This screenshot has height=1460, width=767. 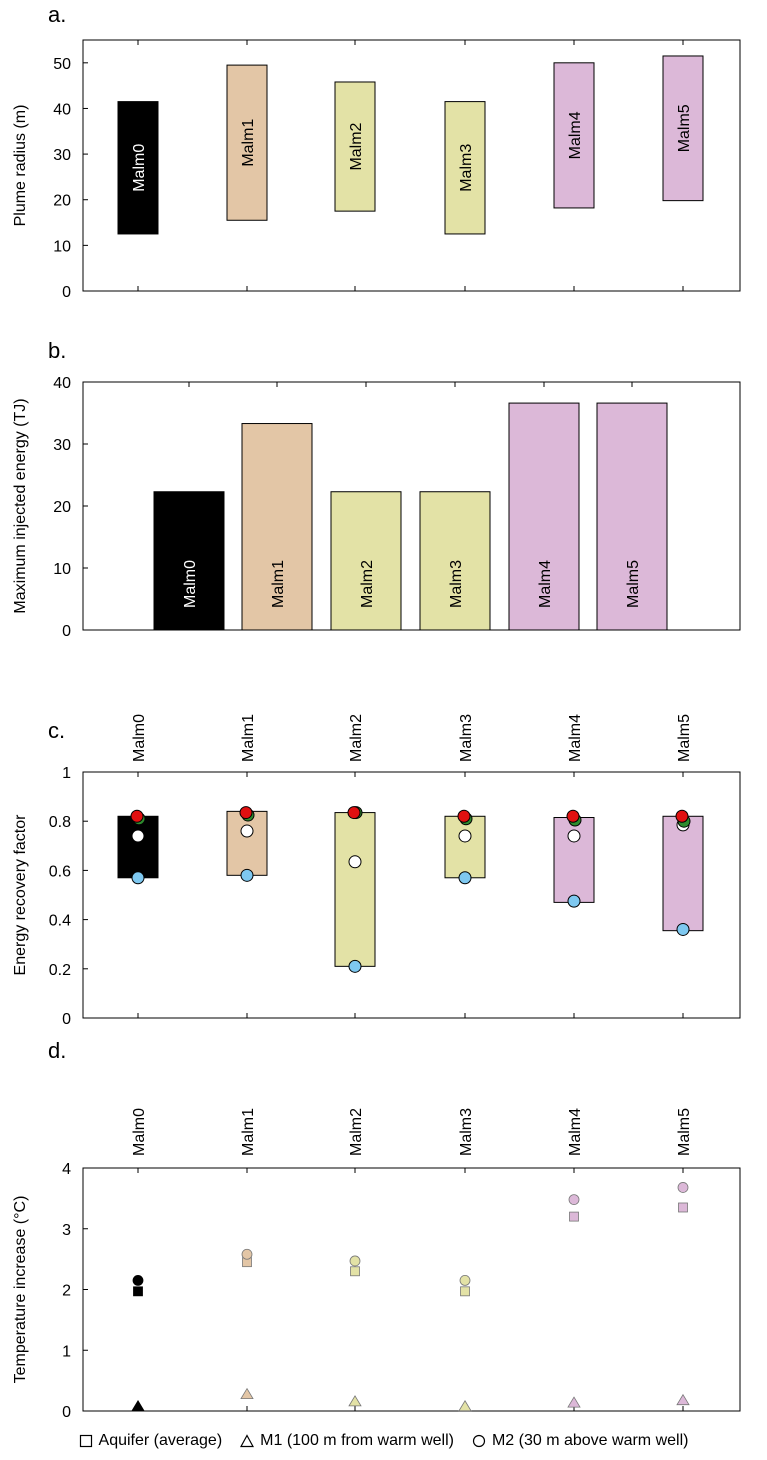 I want to click on bar-label: Malm1, so click(x=278, y=584).